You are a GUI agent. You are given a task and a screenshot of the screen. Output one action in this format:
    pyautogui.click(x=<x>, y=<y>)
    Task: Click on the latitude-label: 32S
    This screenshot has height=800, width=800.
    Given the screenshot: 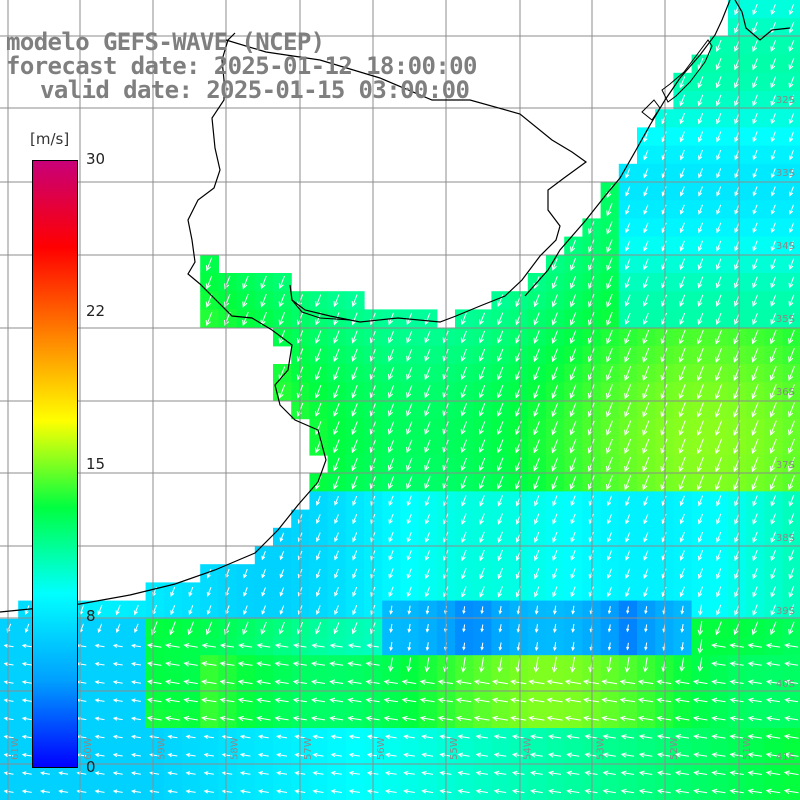 What is the action you would take?
    pyautogui.click(x=785, y=100)
    